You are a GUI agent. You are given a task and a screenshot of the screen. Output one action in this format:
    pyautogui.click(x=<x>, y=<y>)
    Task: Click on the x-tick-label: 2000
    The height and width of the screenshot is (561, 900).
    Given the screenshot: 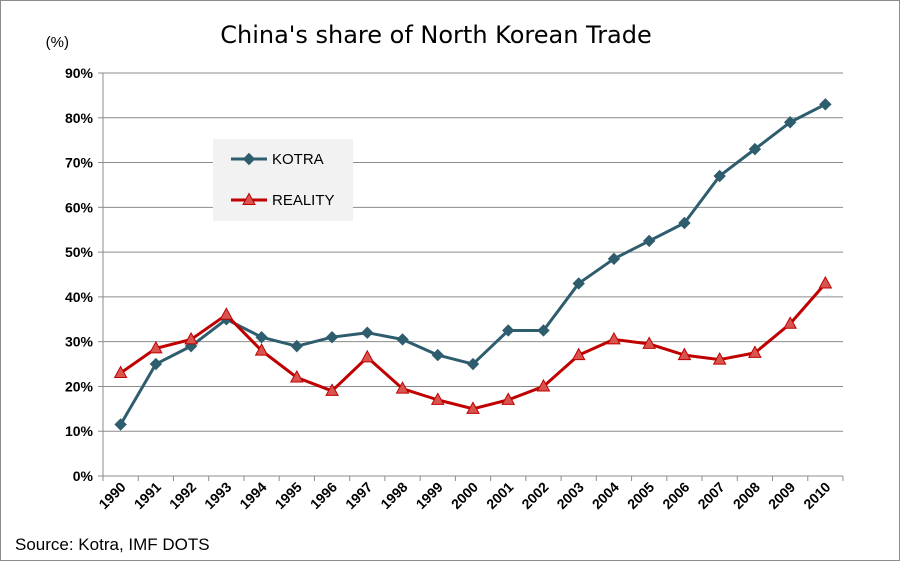 What is the action you would take?
    pyautogui.click(x=464, y=495)
    